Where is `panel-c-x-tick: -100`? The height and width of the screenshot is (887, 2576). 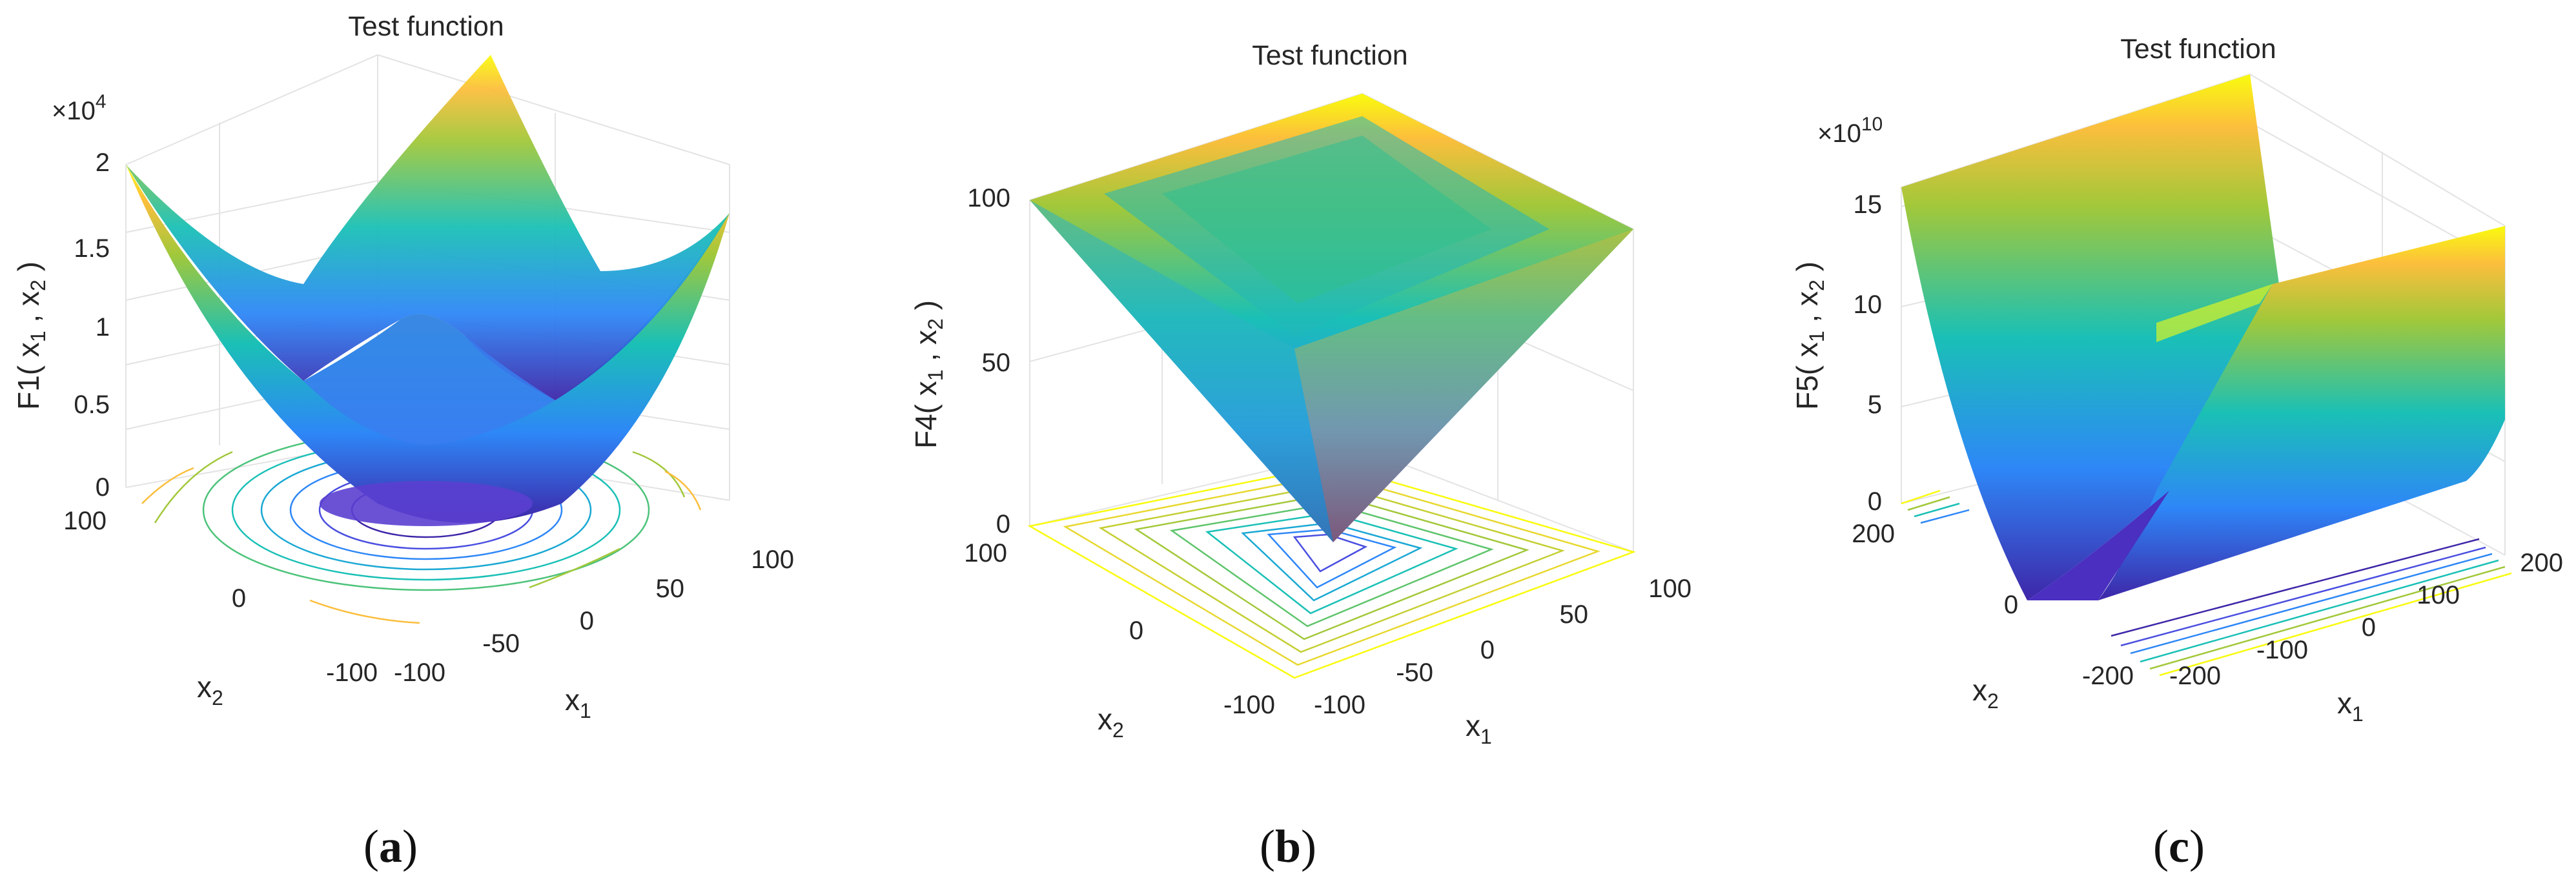 panel-c-x-tick: -100 is located at coordinates (2282, 650).